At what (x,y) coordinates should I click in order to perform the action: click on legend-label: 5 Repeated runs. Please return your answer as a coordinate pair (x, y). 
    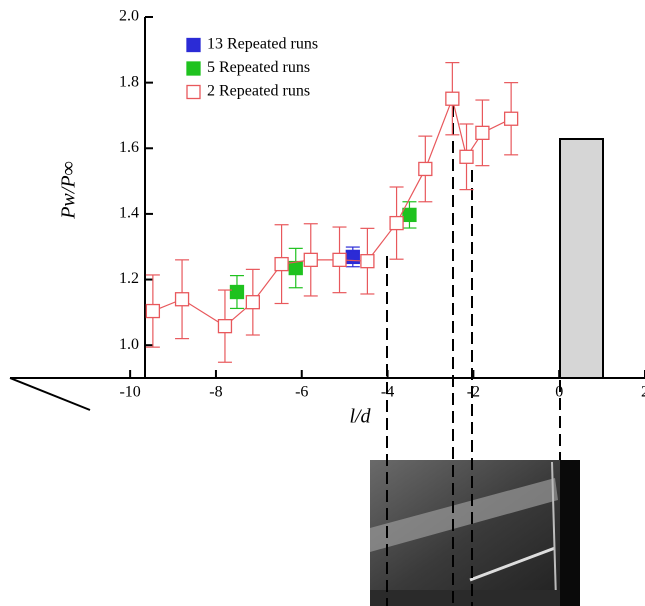
    Looking at the image, I should click on (258, 67).